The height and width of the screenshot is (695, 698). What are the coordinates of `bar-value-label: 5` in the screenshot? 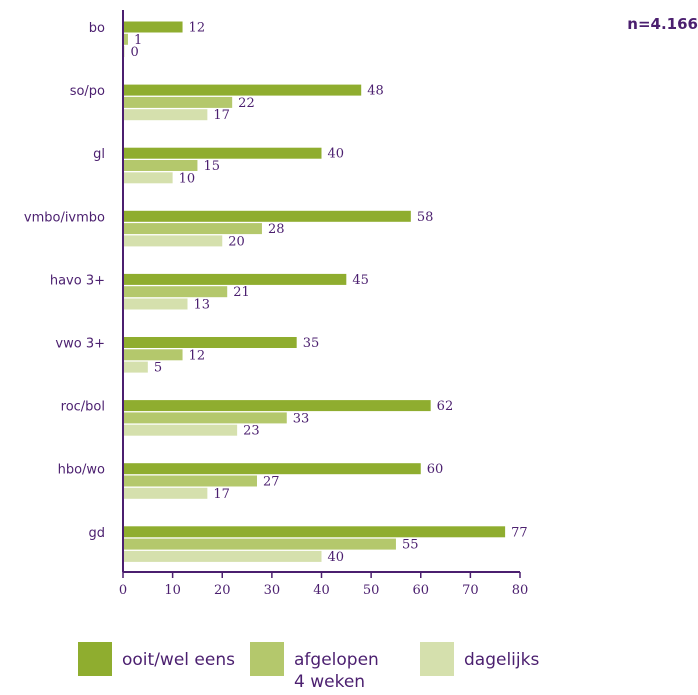 It's located at (158, 368).